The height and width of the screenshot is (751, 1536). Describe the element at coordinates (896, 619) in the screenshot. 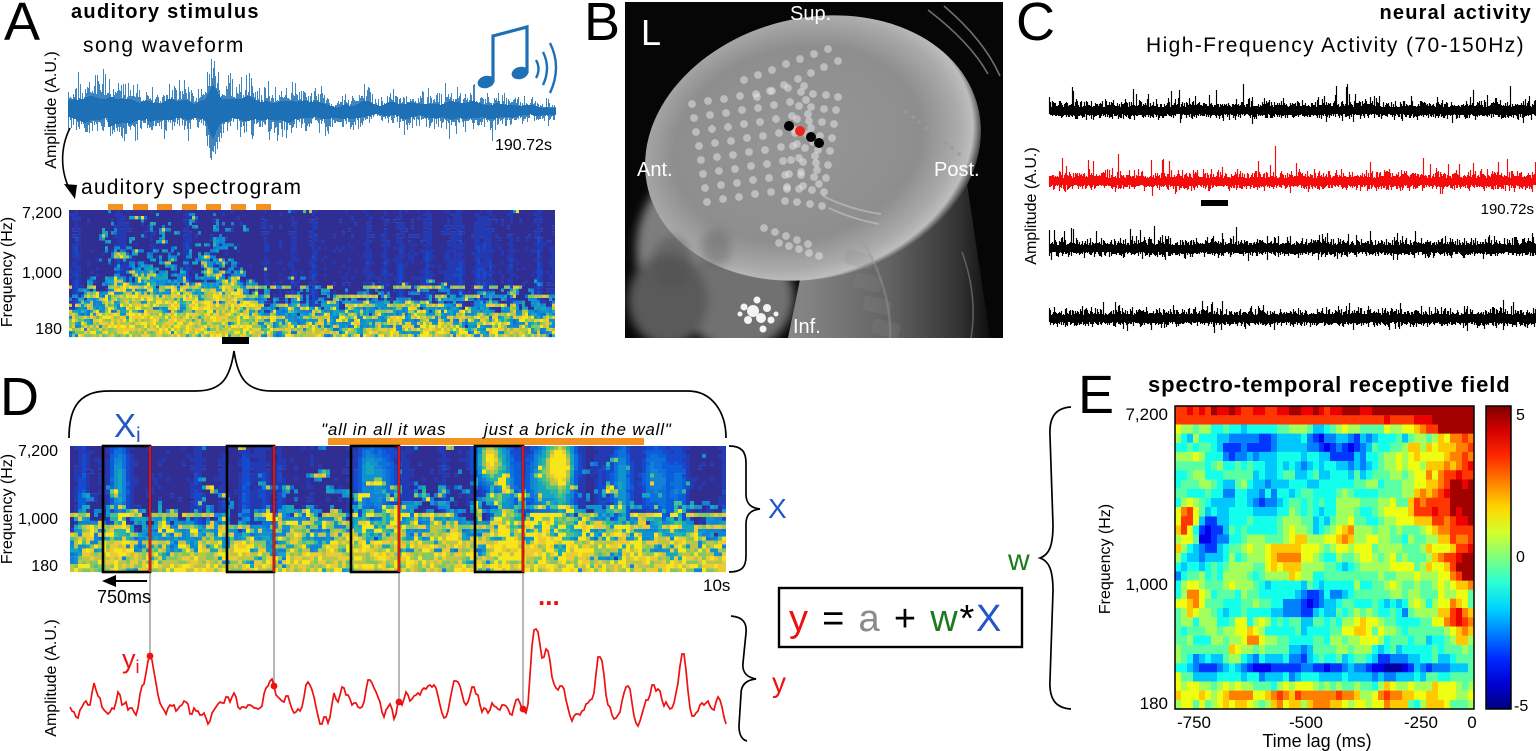

I see `svg-text: y = a + w*X` at that location.